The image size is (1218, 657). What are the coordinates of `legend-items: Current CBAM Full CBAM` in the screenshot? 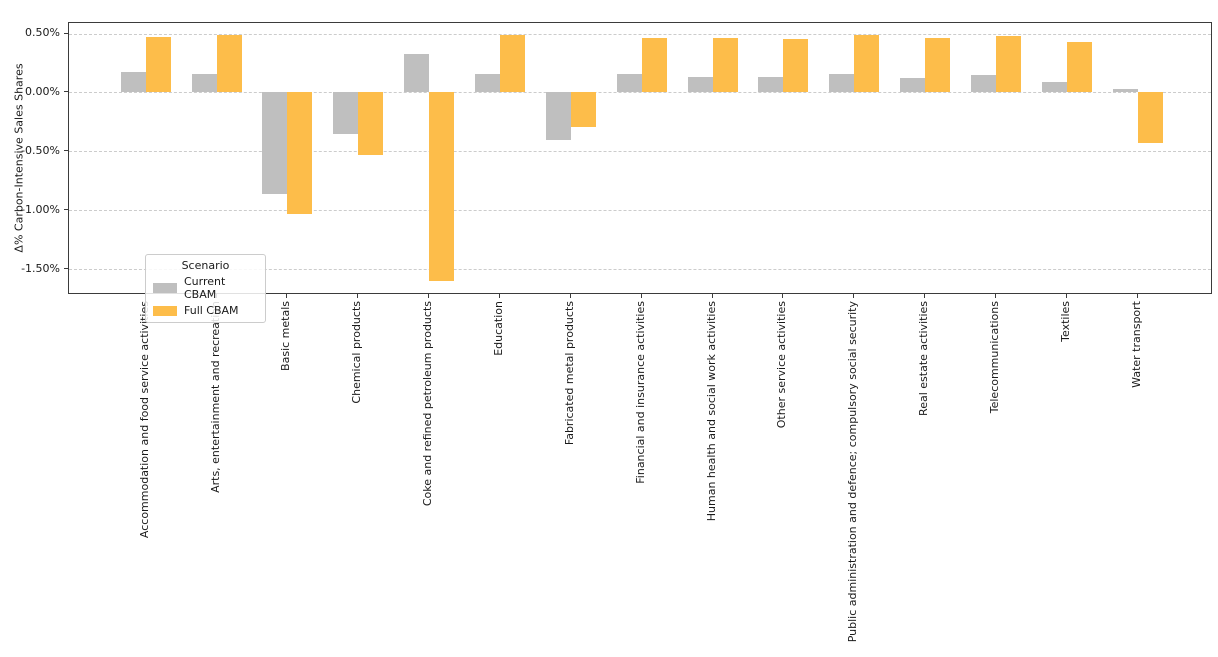 It's located at (205, 296).